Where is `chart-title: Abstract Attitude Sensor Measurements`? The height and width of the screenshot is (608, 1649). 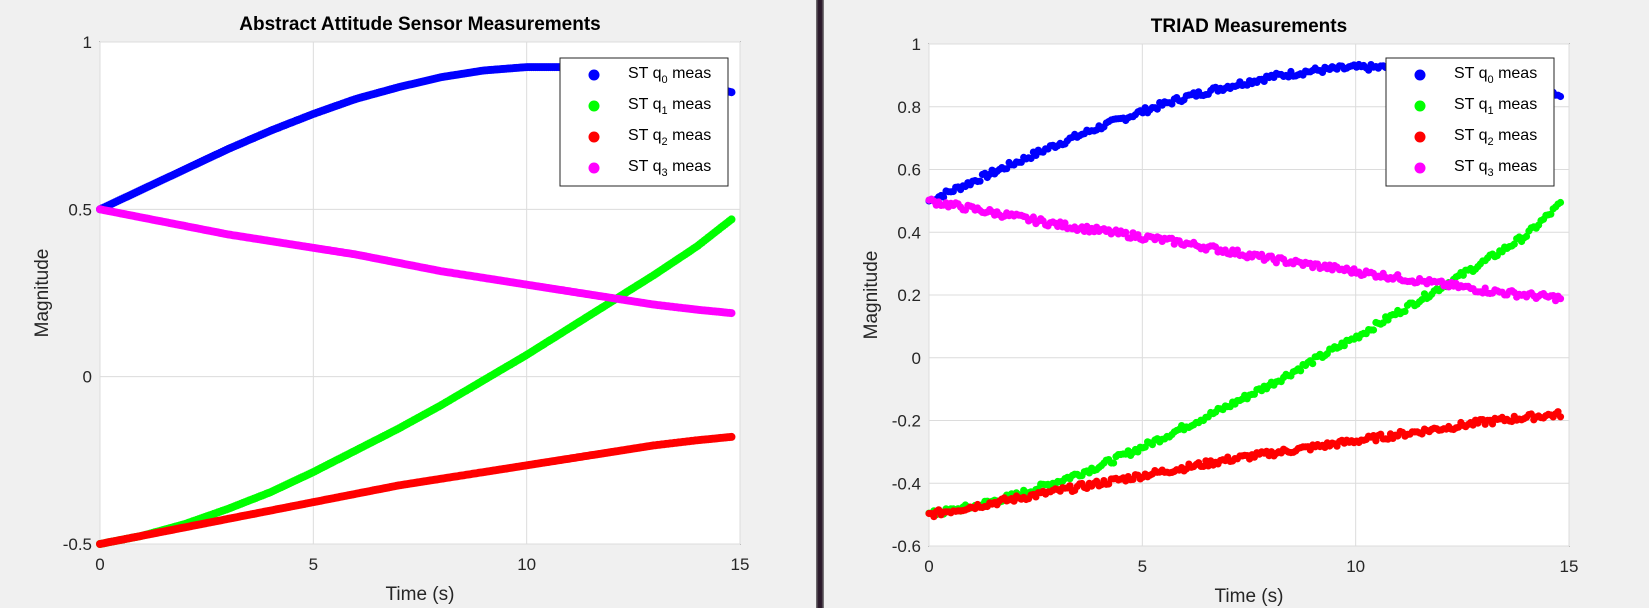 chart-title: Abstract Attitude Sensor Measurements is located at coordinates (419, 24).